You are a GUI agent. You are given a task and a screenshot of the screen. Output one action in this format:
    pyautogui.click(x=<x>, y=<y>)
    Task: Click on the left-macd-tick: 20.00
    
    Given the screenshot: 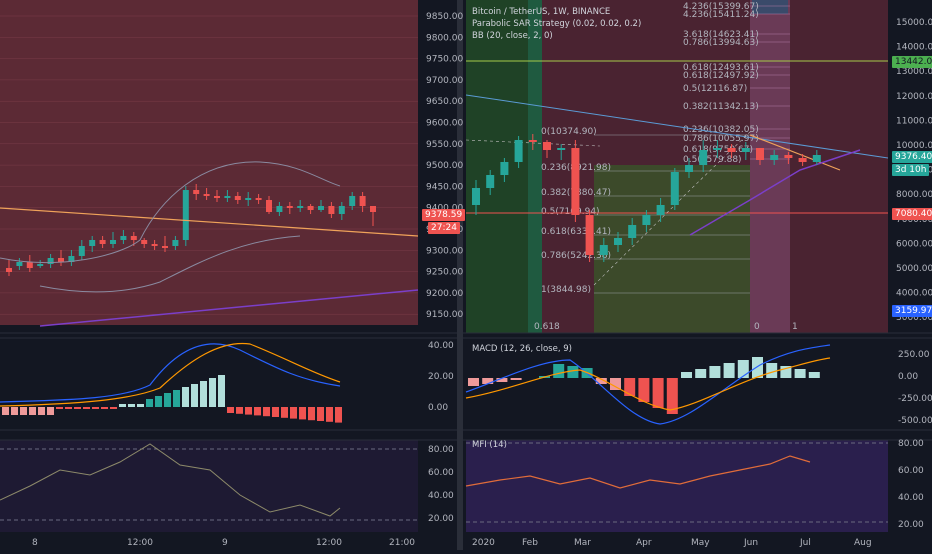 What is the action you would take?
    pyautogui.click(x=441, y=377)
    